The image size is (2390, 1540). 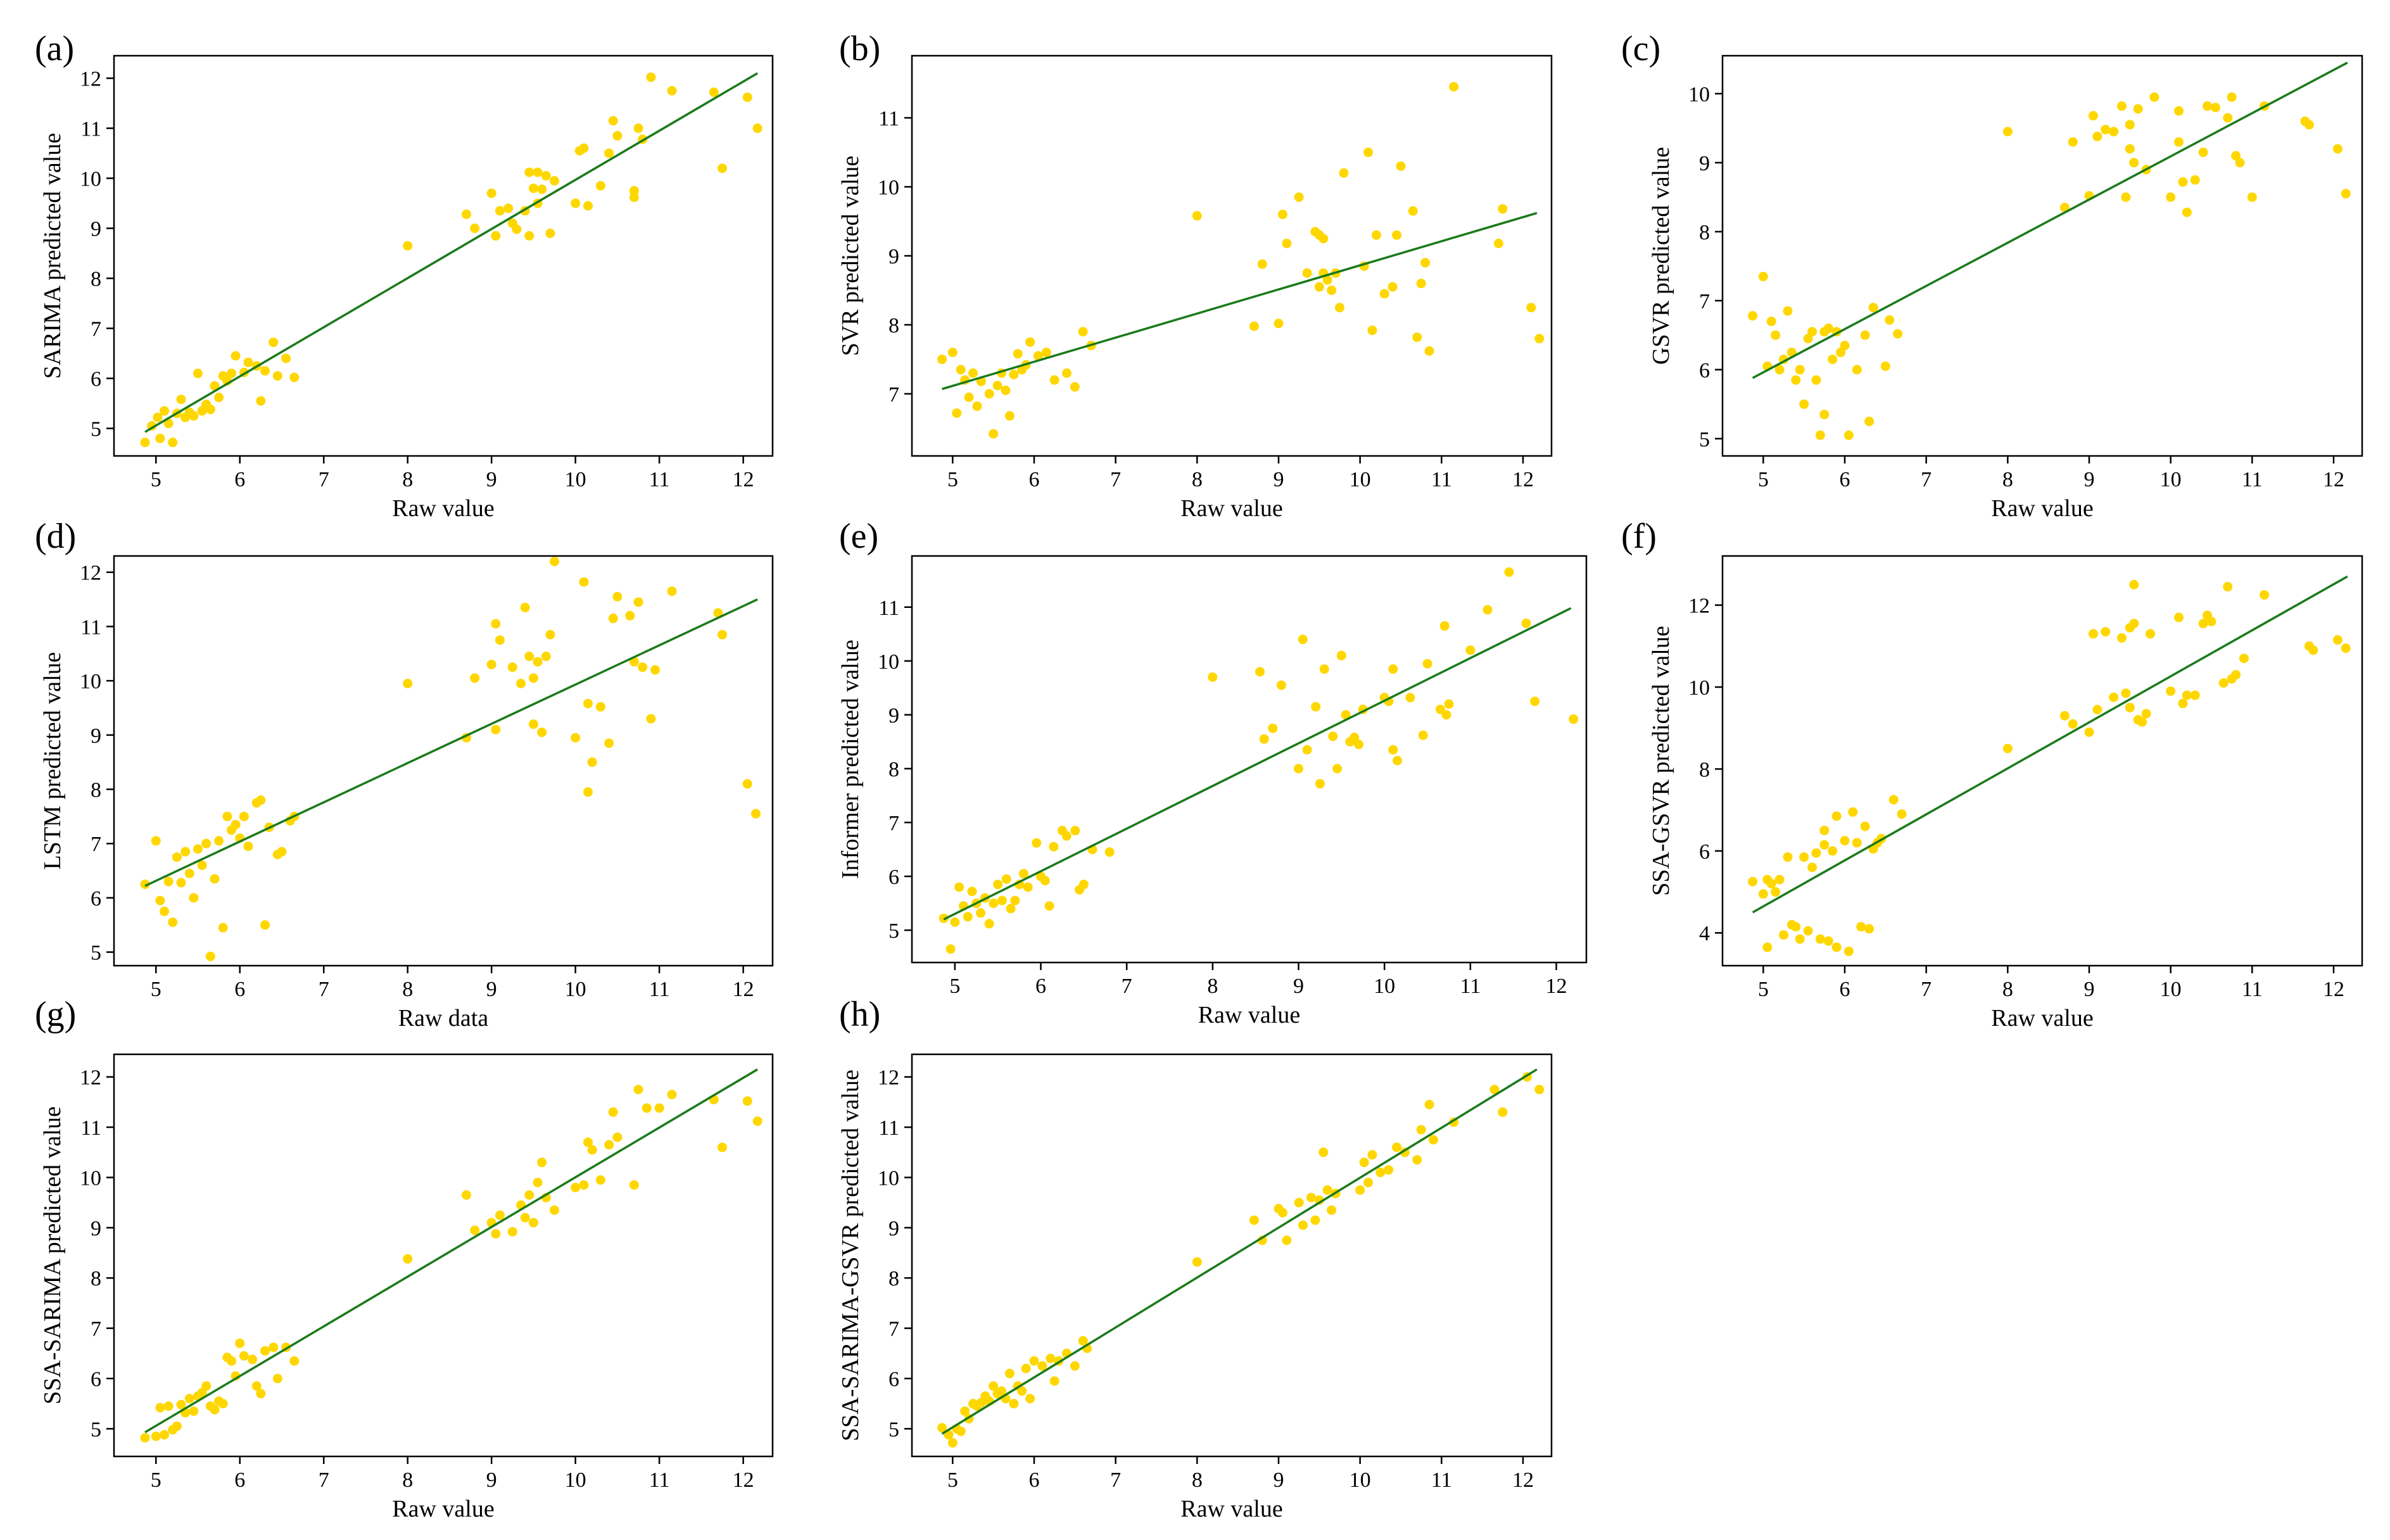 What do you see at coordinates (1704, 371) in the screenshot?
I see `y-tick-label-c: 6` at bounding box center [1704, 371].